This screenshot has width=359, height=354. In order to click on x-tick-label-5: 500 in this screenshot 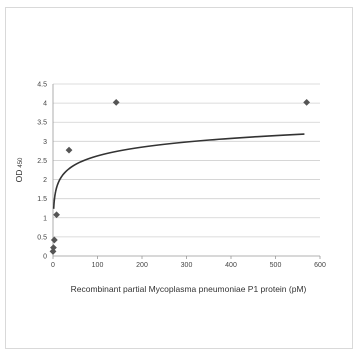, I will do `click(276, 265)`.